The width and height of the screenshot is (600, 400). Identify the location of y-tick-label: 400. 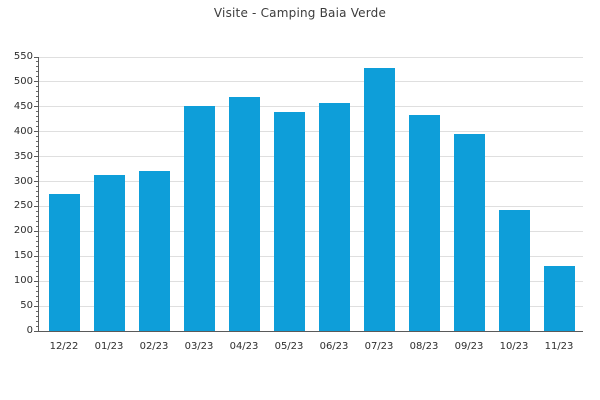
(23, 131).